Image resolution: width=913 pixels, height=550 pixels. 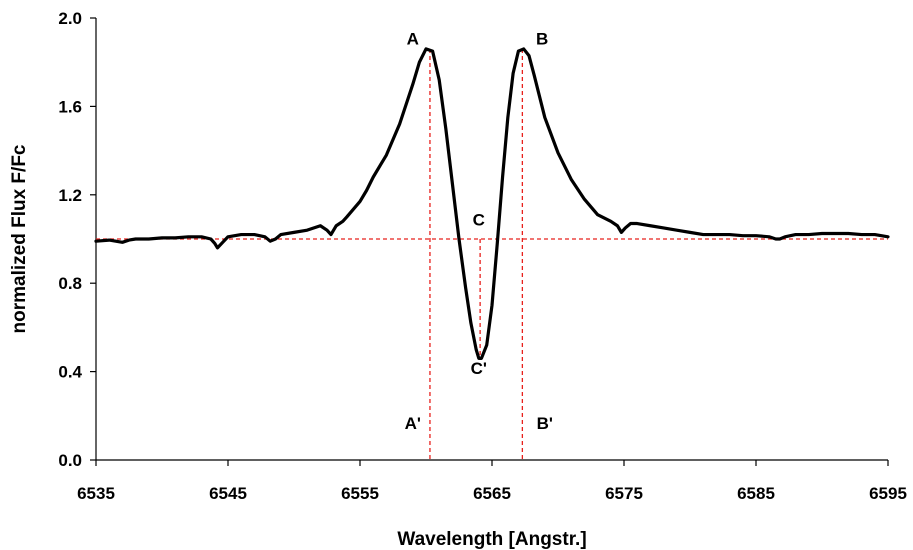 I want to click on y-tick-label: 0.4, so click(x=70, y=372).